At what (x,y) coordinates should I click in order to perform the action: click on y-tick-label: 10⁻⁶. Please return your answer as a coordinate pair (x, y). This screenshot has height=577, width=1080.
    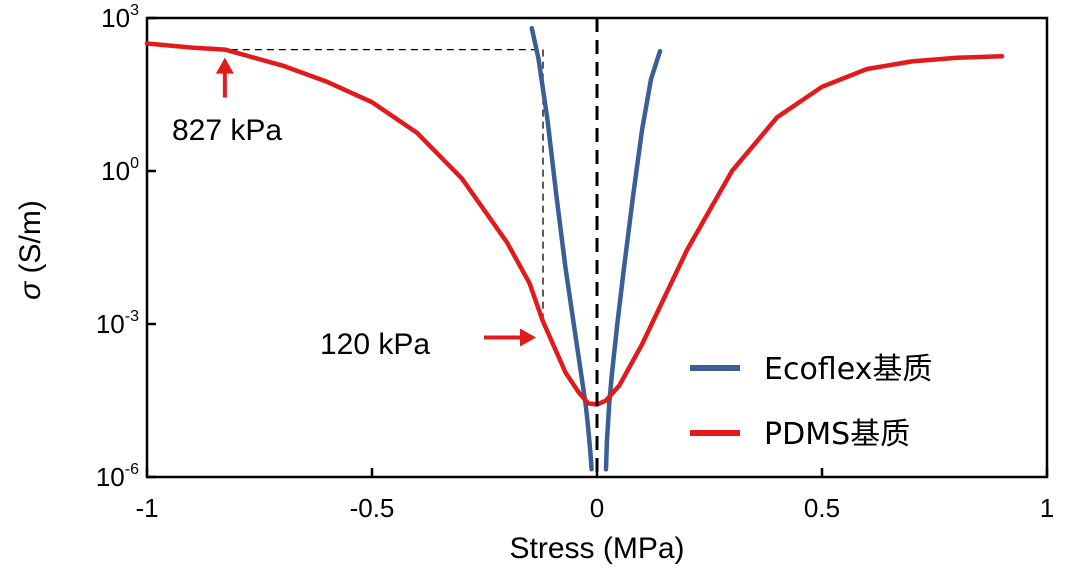
    Looking at the image, I should click on (117, 476).